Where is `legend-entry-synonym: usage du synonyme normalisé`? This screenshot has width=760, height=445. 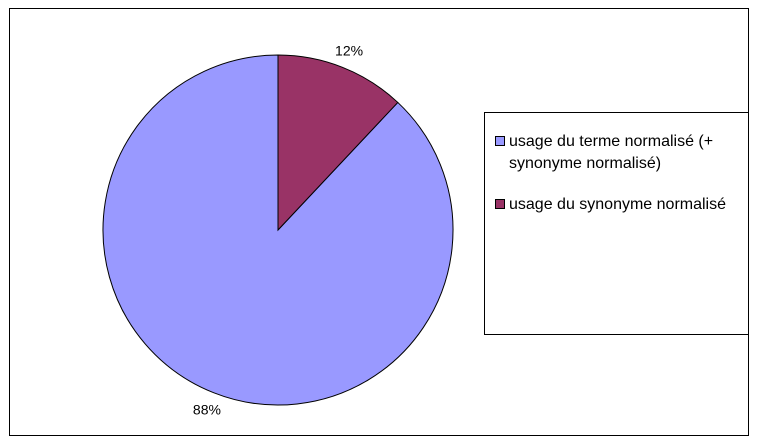 legend-entry-synonym: usage du synonyme normalisé is located at coordinates (617, 205).